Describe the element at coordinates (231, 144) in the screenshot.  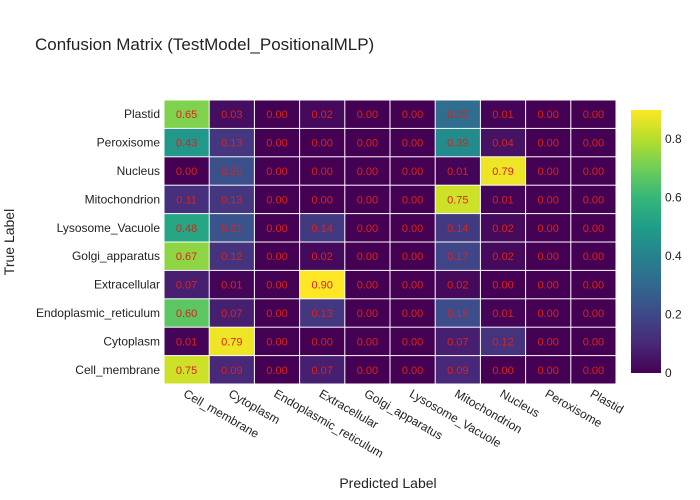
I see `cell-value-label: 0.13` at that location.